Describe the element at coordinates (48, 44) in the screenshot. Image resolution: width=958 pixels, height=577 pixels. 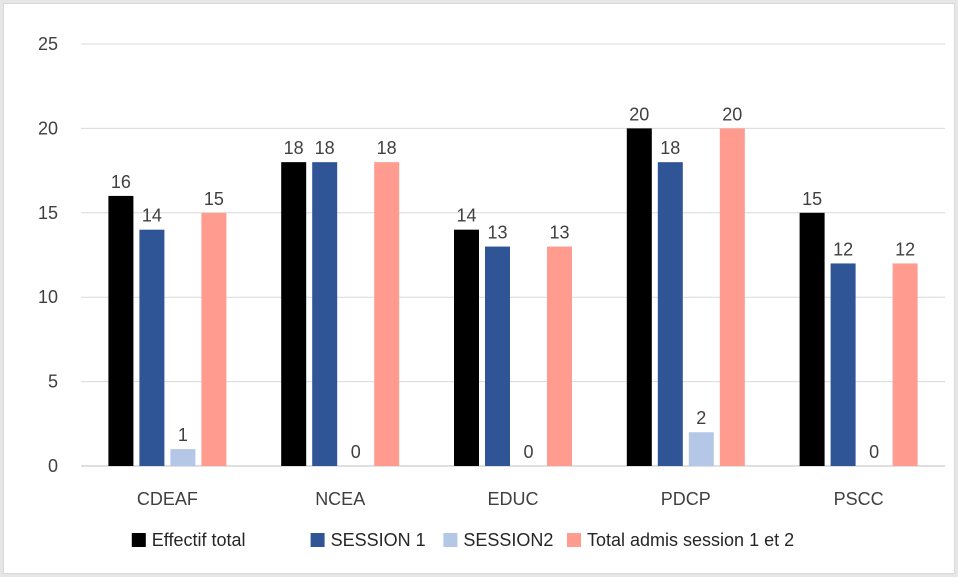
I see `y-tick-label: 25` at that location.